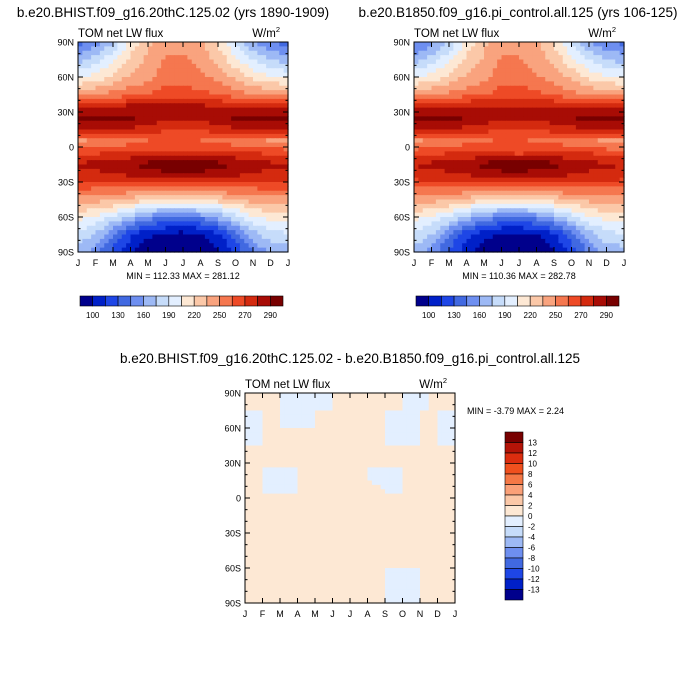 The height and width of the screenshot is (700, 700). Describe the element at coordinates (519, 147) in the screenshot. I see `heatmap-cells` at that location.